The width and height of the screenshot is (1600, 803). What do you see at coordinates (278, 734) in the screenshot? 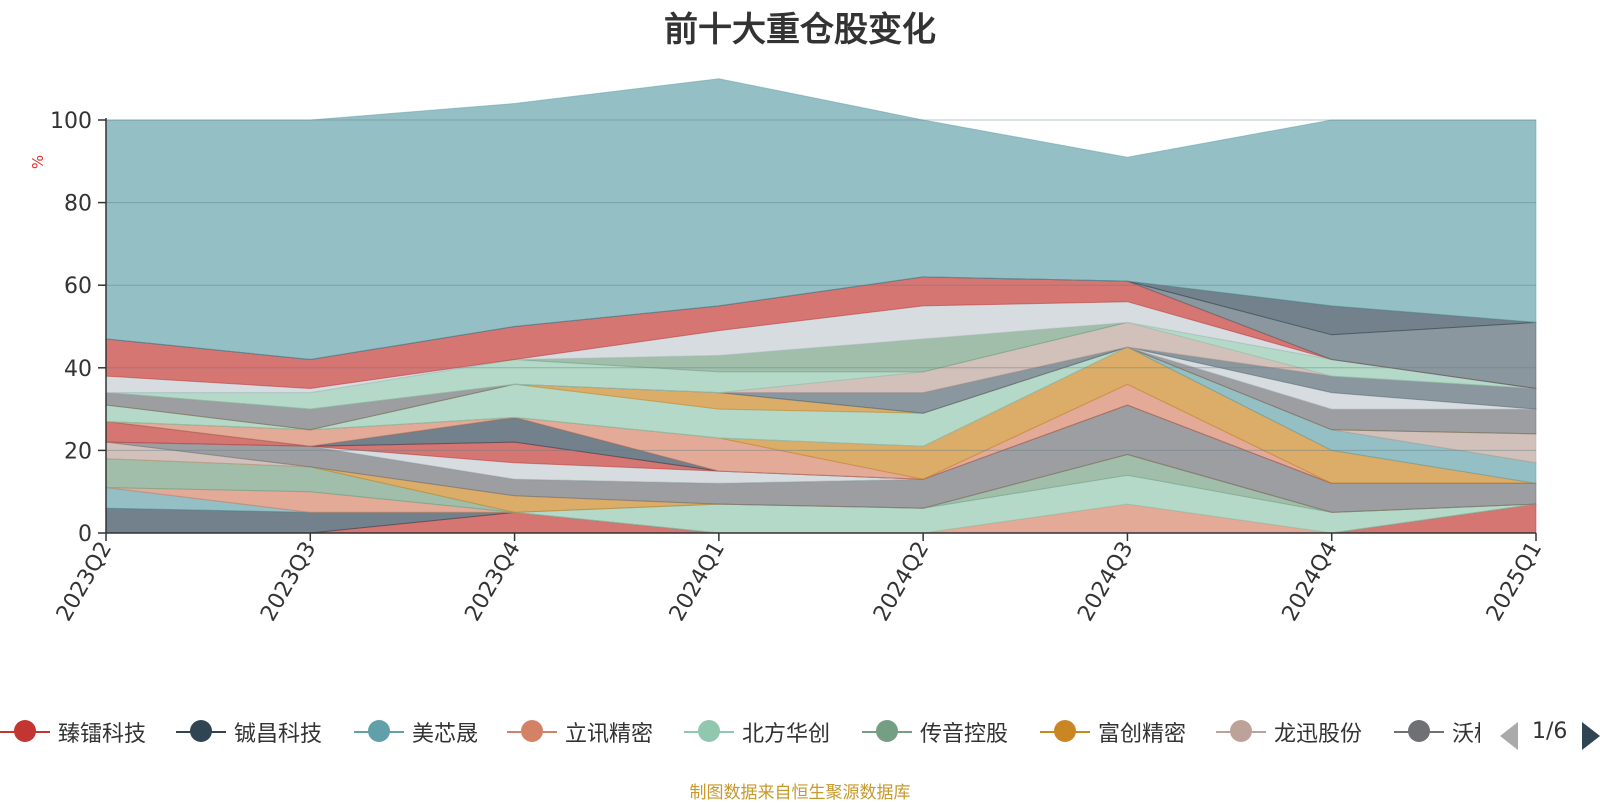
I see `legend-label: 铖昌科技` at bounding box center [278, 734].